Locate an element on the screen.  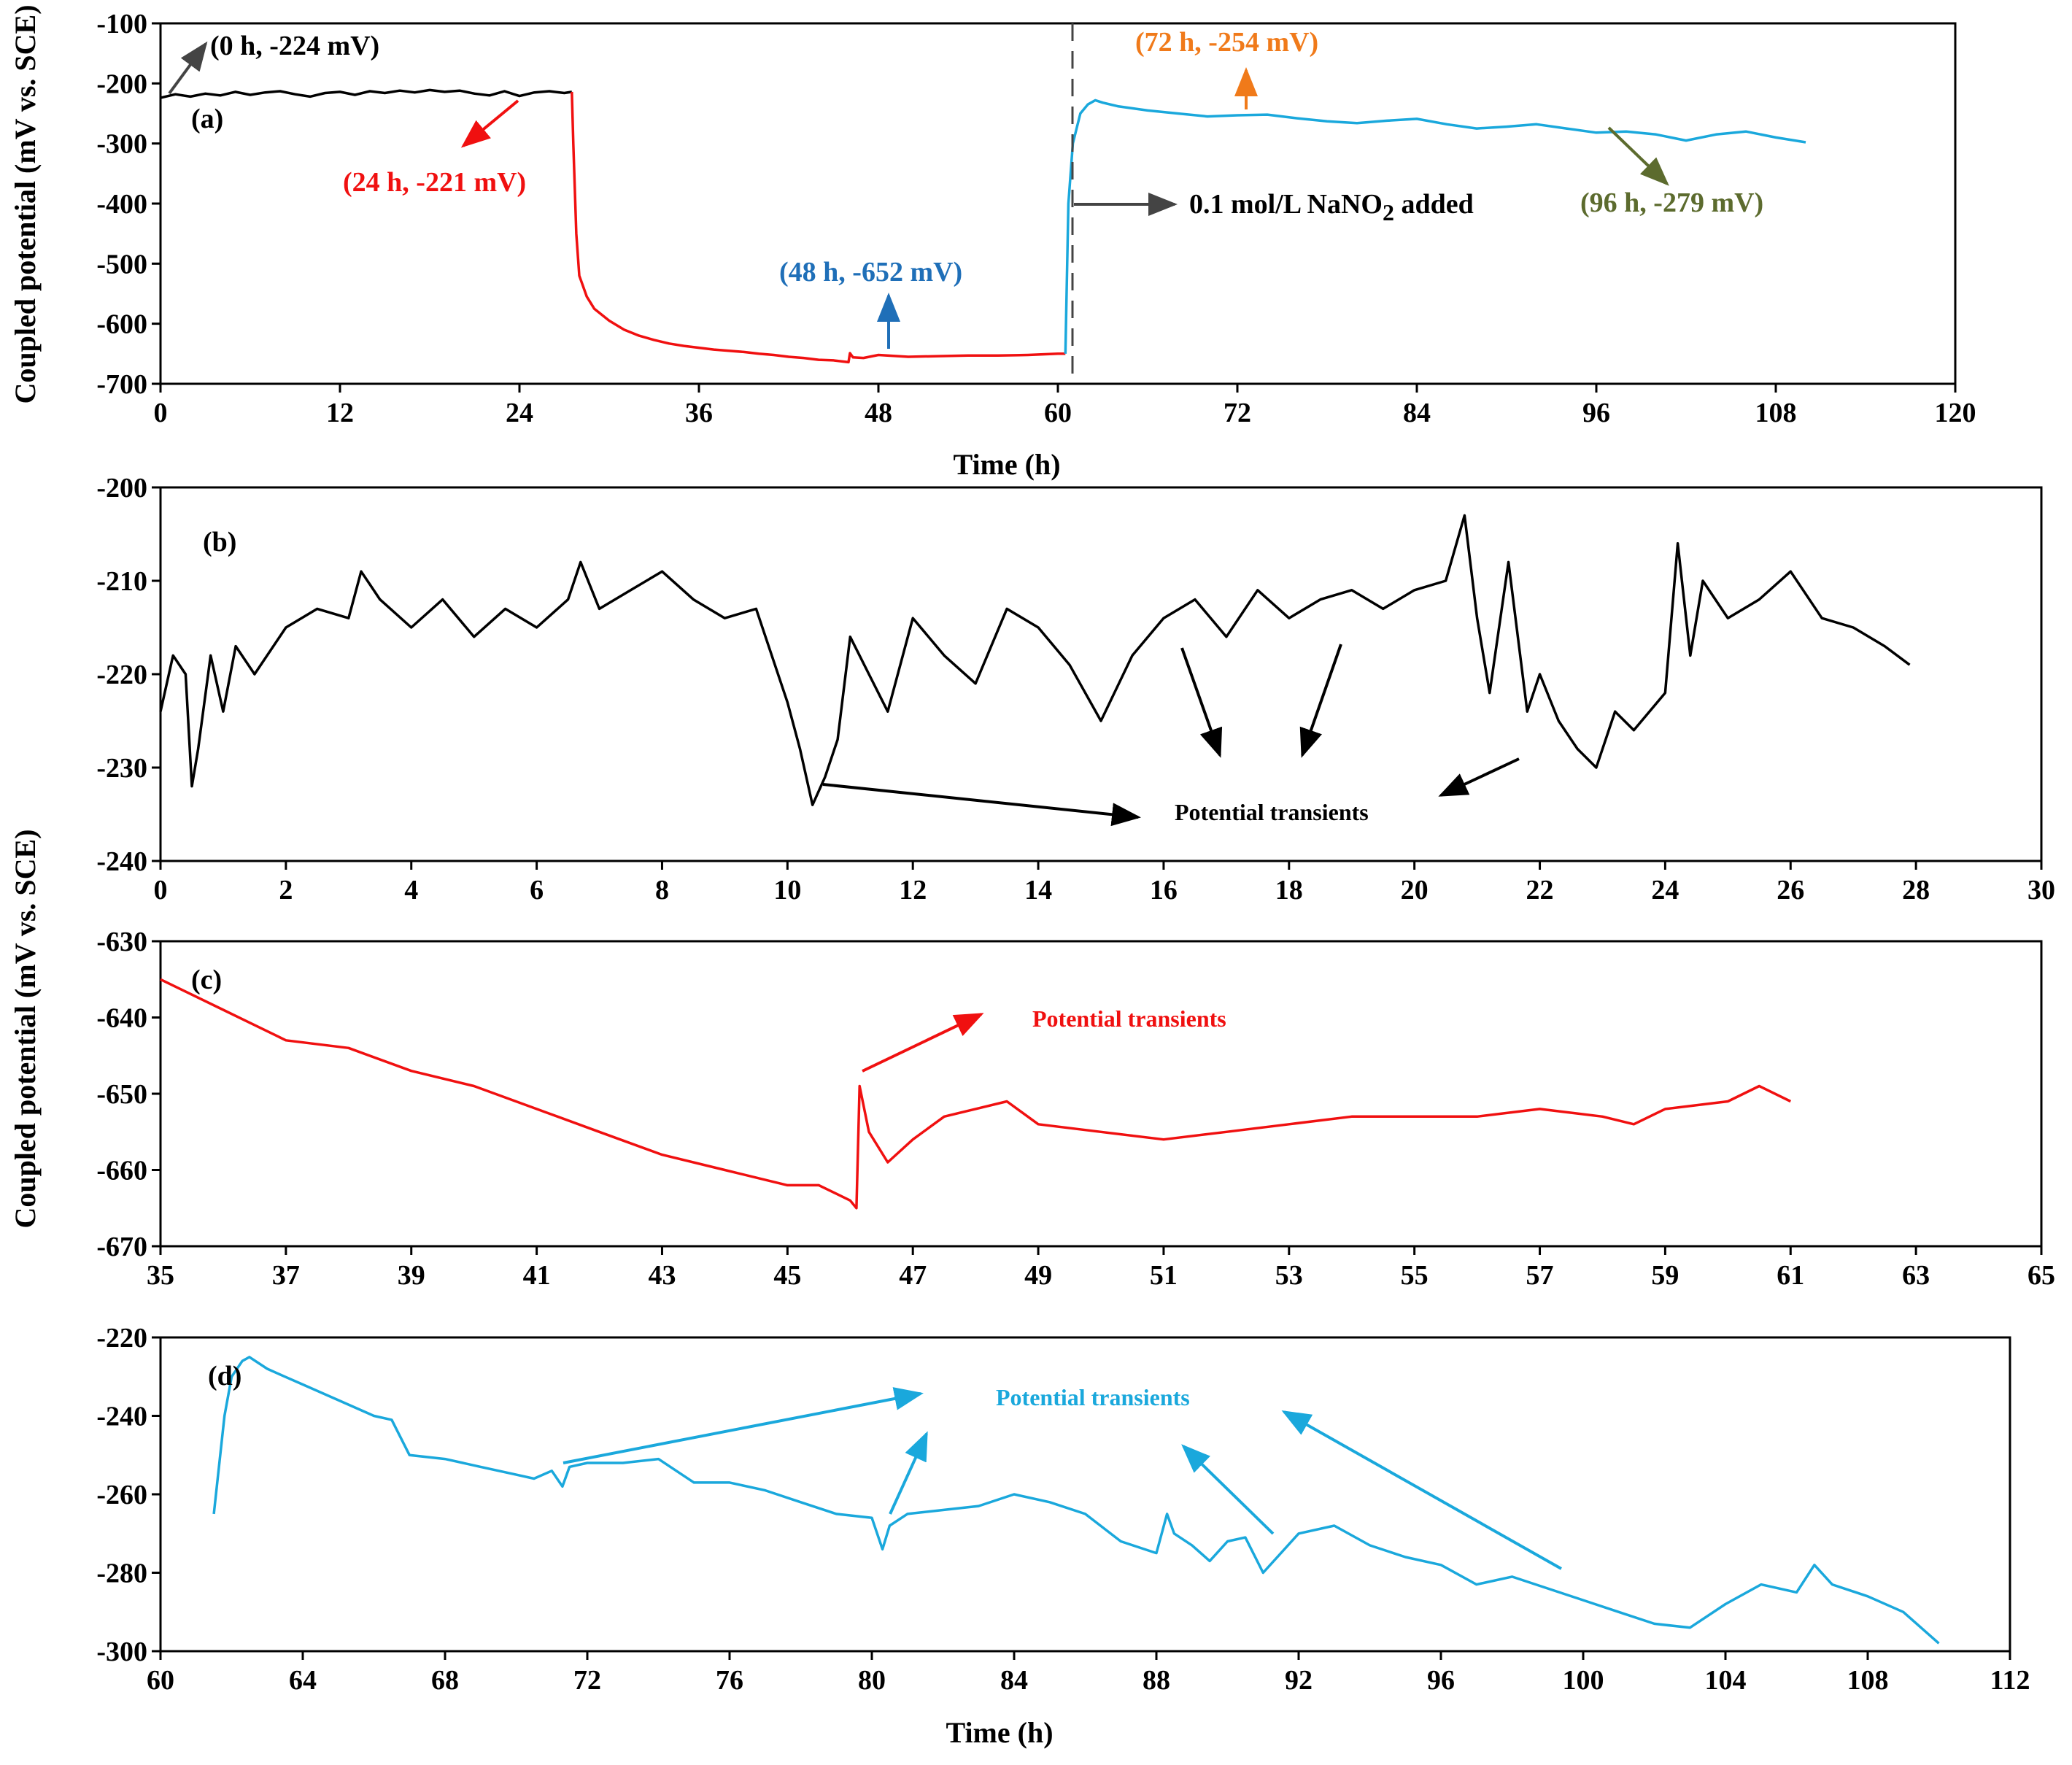
xtick-label-d-3: 72 is located at coordinates (587, 1680).